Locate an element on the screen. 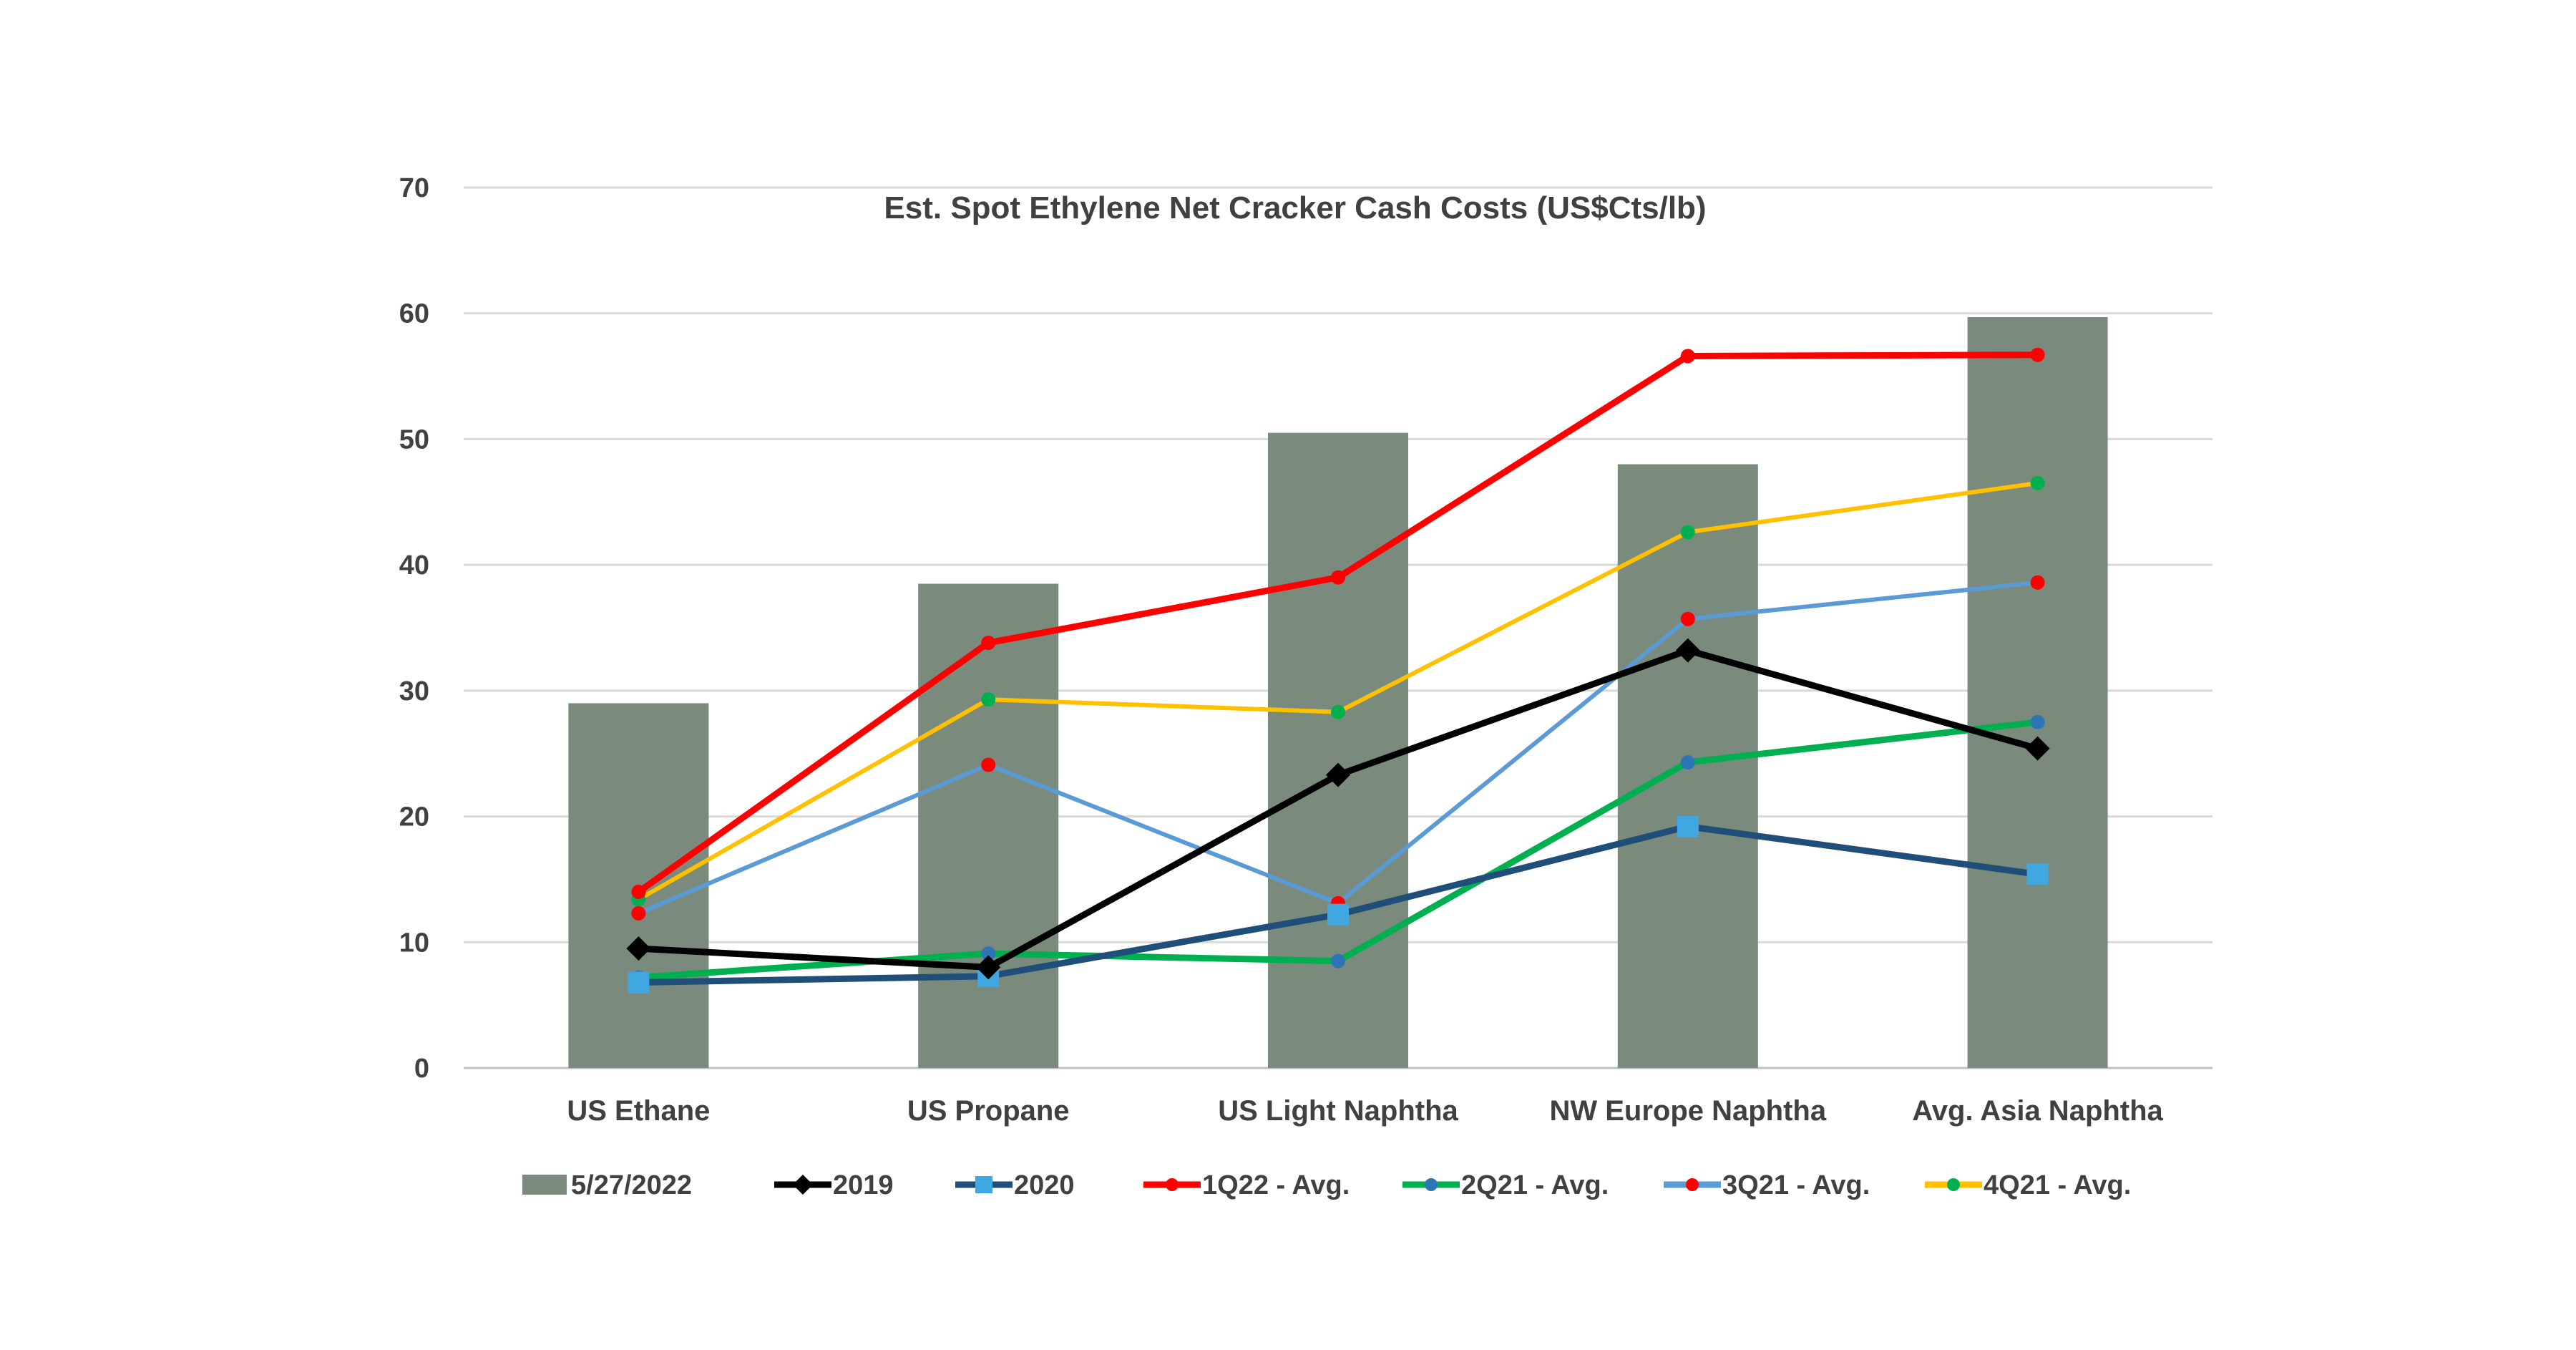 This screenshot has height=1350, width=2576. legend-item-2019: 2019 is located at coordinates (834, 1185).